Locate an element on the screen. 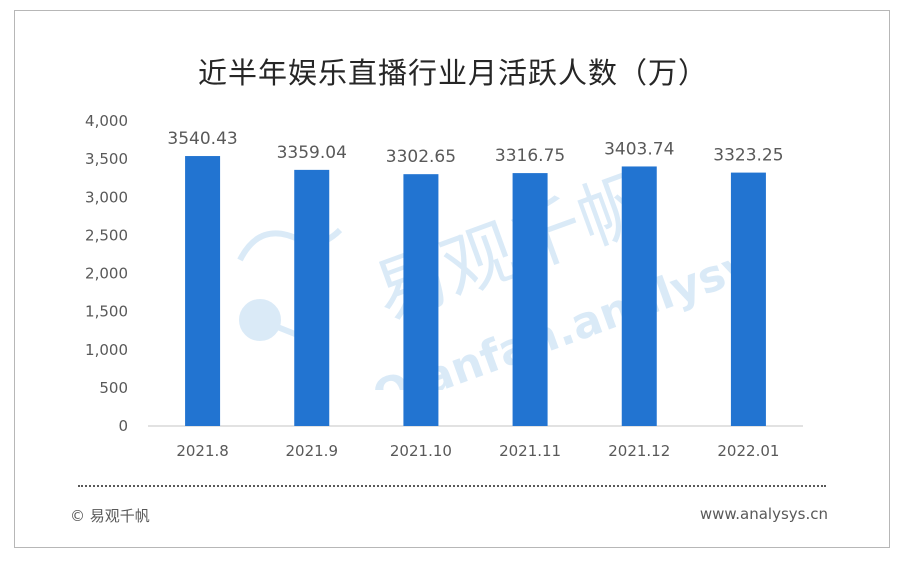  x-tick-label: 2021.8 is located at coordinates (202, 451).